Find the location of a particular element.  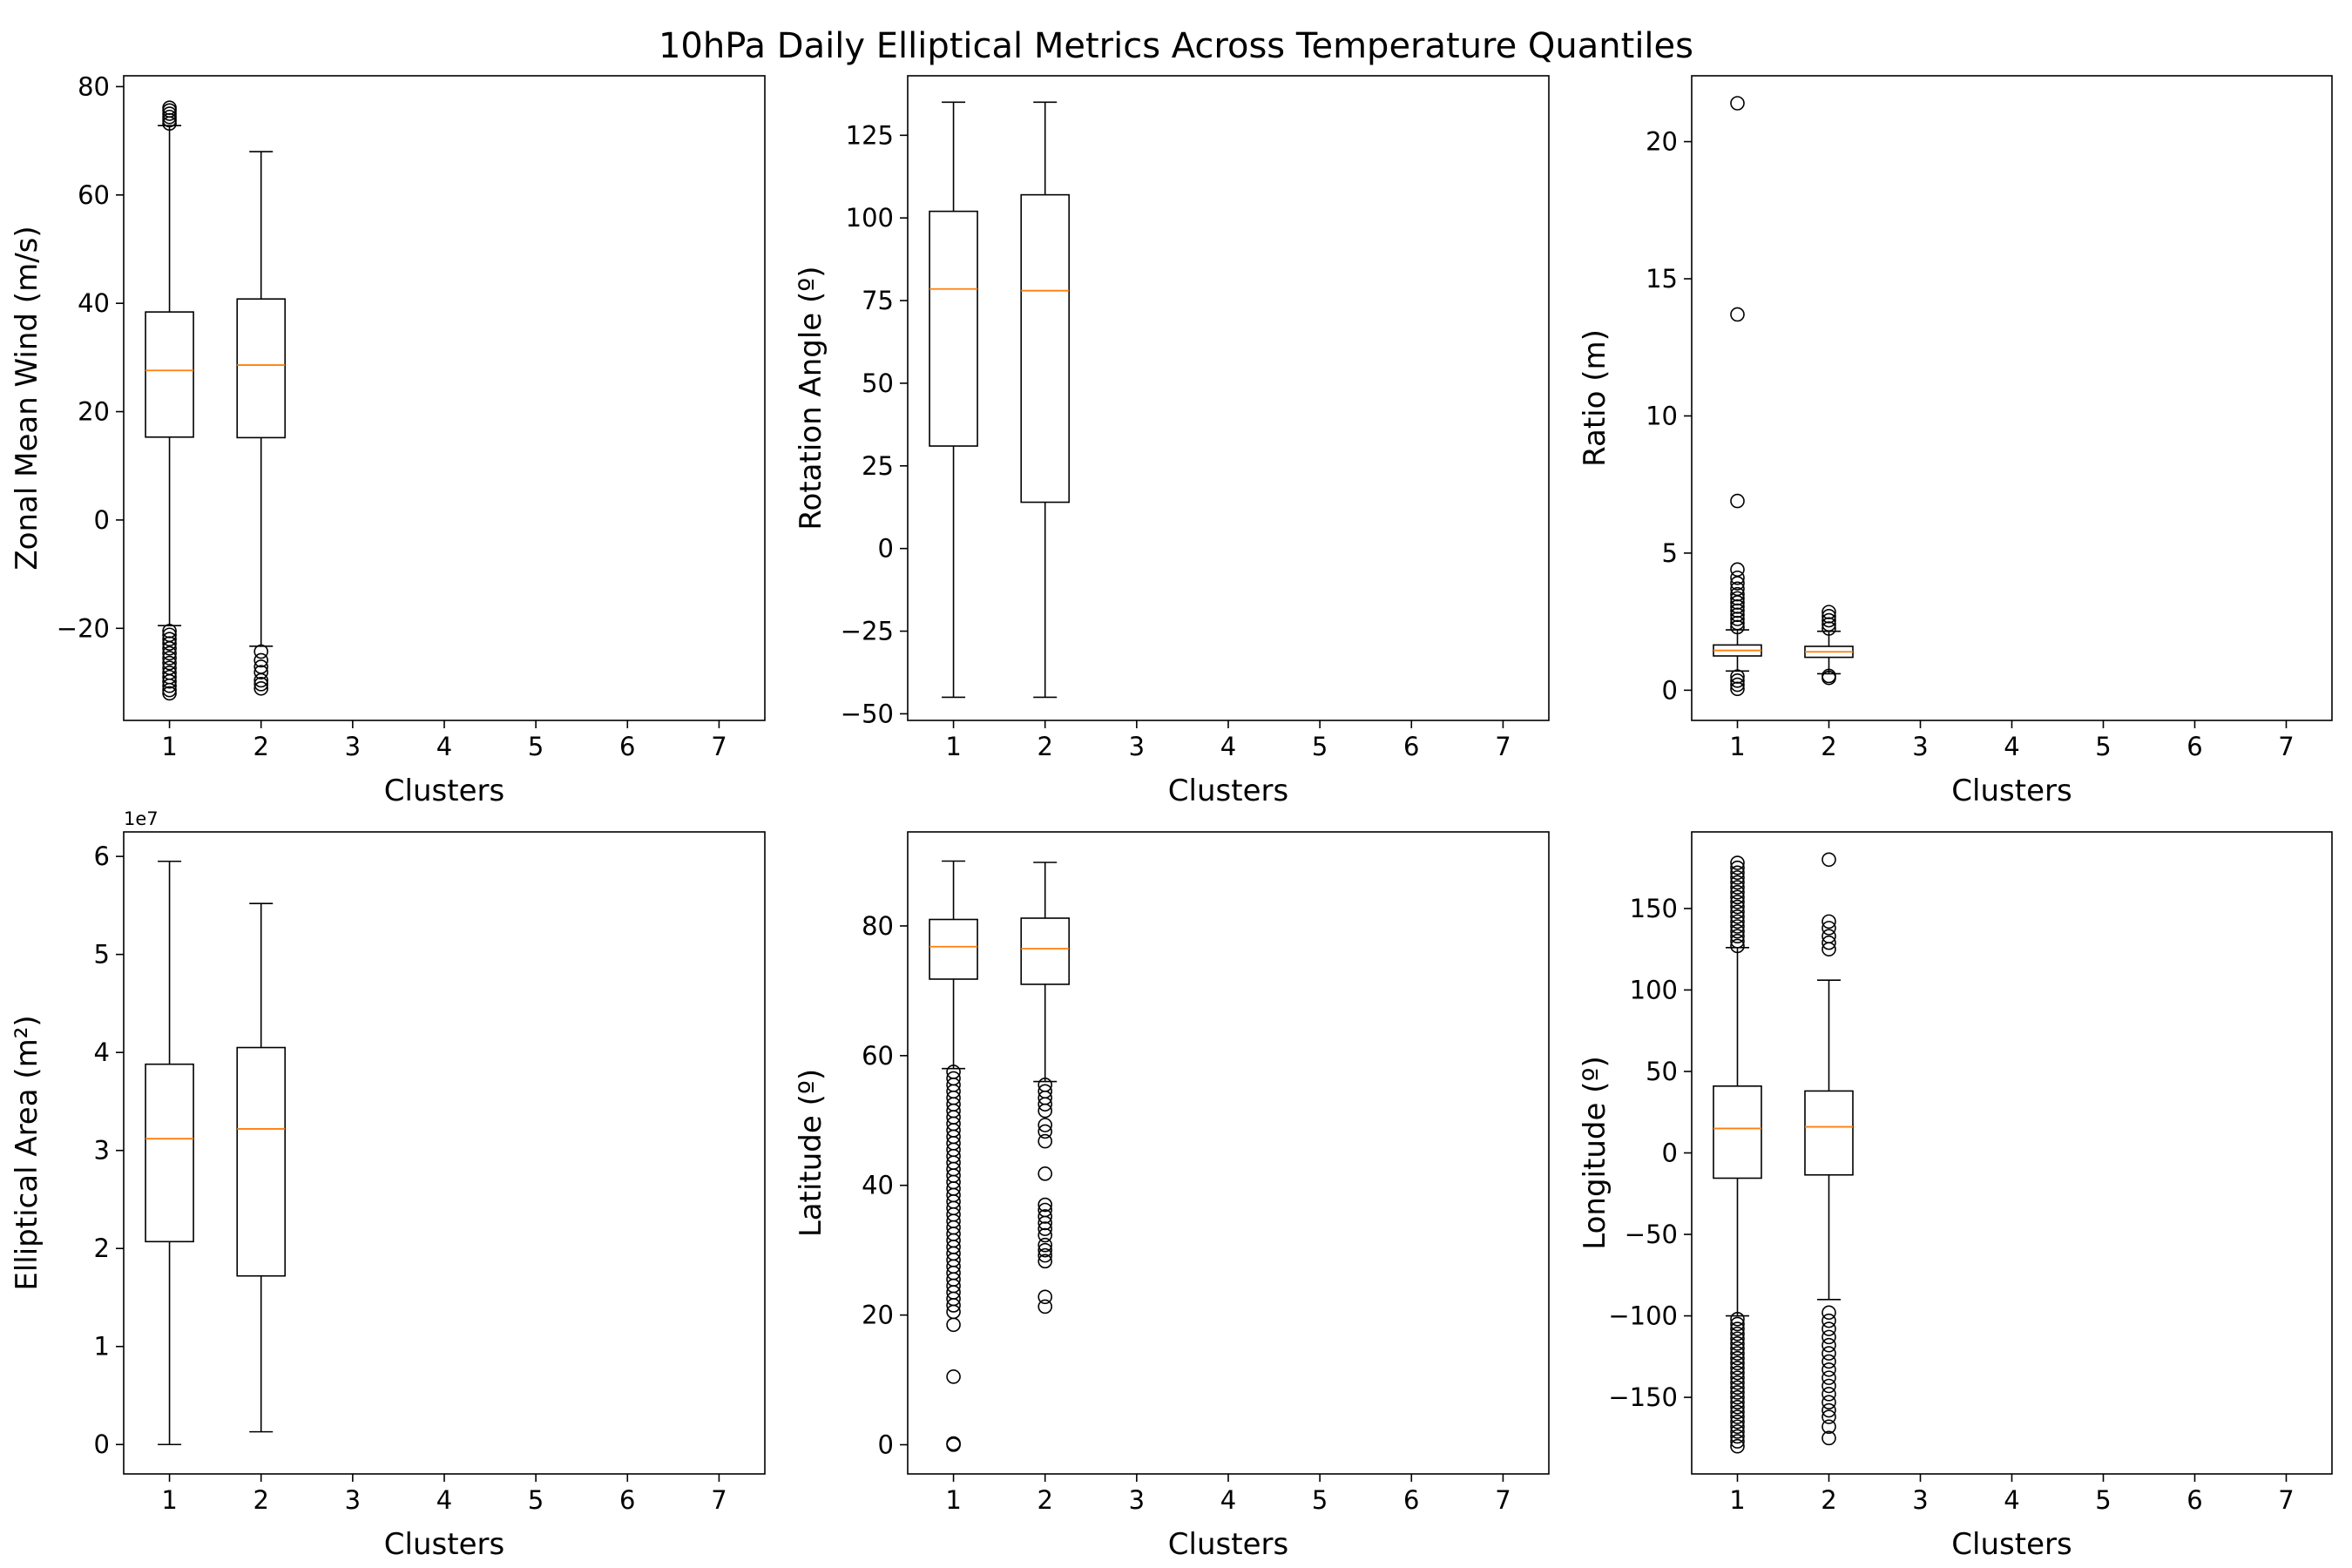

y-axis-label: Ratio (m) is located at coordinates (1595, 398).